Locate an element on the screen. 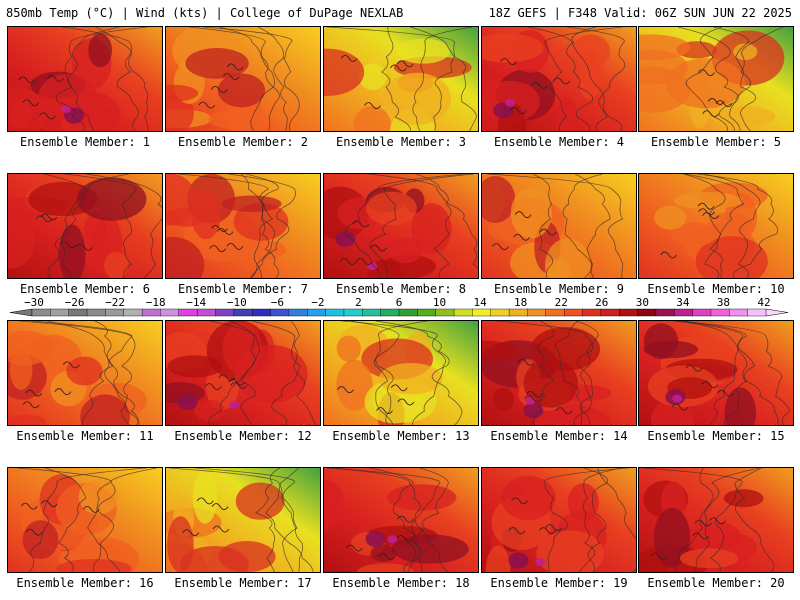 The image size is (800, 600). panel-label: Ensemble Member: 5 is located at coordinates (716, 142).